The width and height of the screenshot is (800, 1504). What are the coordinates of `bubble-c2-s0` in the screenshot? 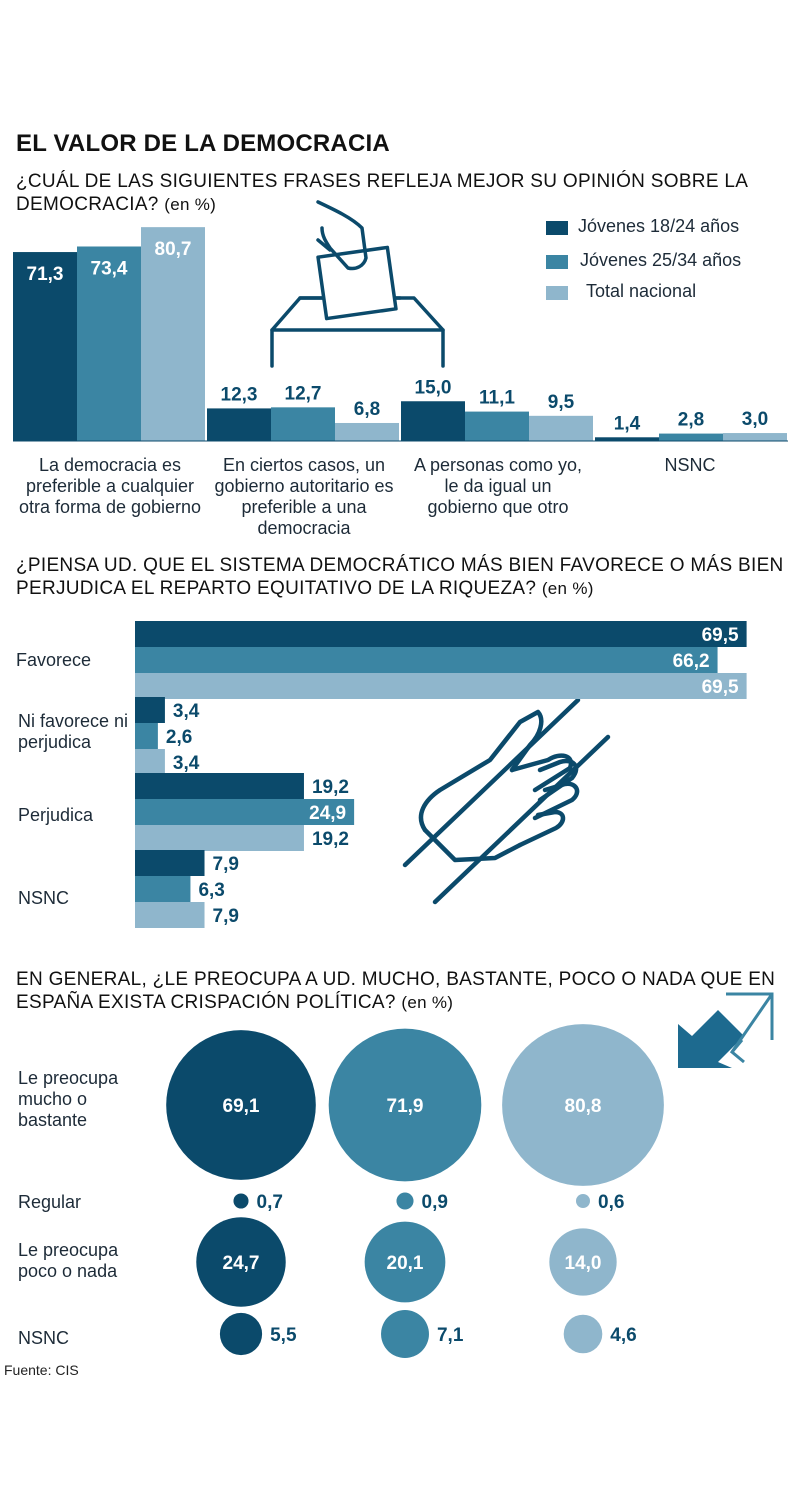 It's located at (241, 1262).